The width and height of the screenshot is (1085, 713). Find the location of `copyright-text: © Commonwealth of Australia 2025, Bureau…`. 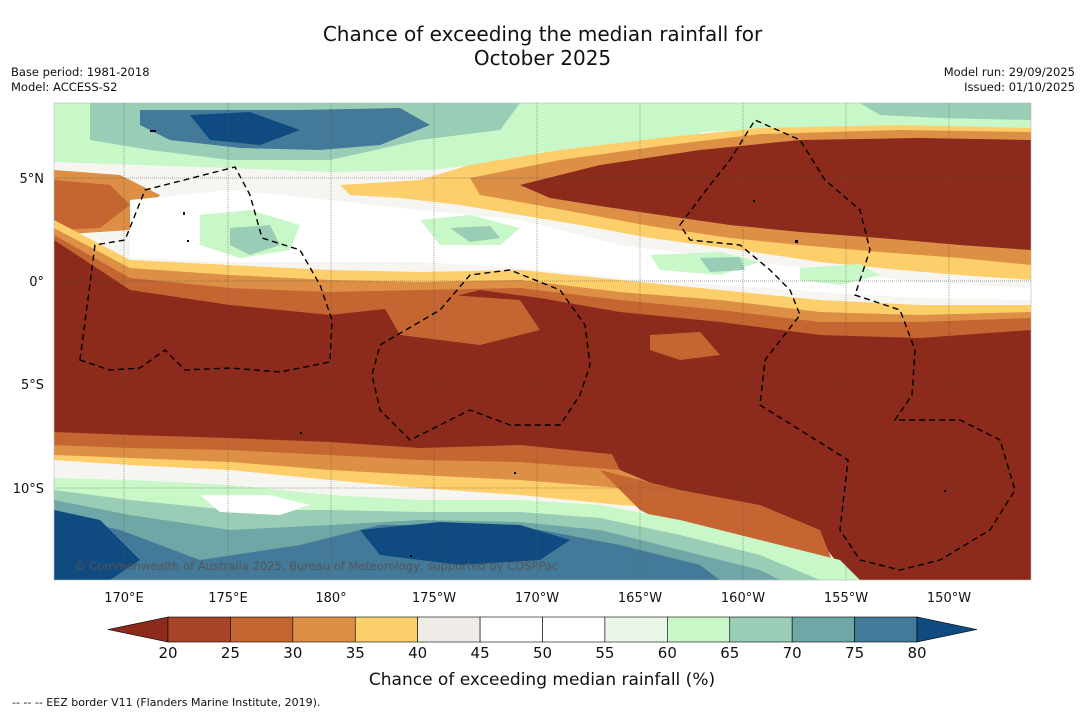

copyright-text: © Commonwealth of Australia 2025, Bureau… is located at coordinates (316, 566).